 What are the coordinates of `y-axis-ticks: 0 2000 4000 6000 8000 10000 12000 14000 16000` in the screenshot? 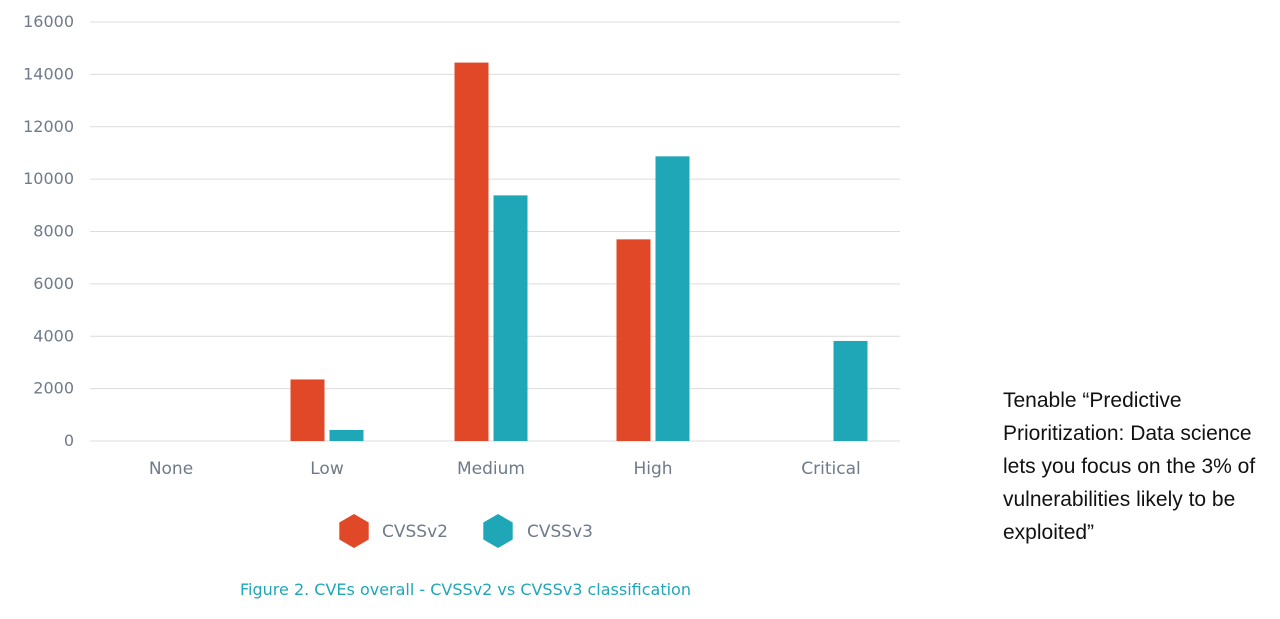 It's located at (48, 231).